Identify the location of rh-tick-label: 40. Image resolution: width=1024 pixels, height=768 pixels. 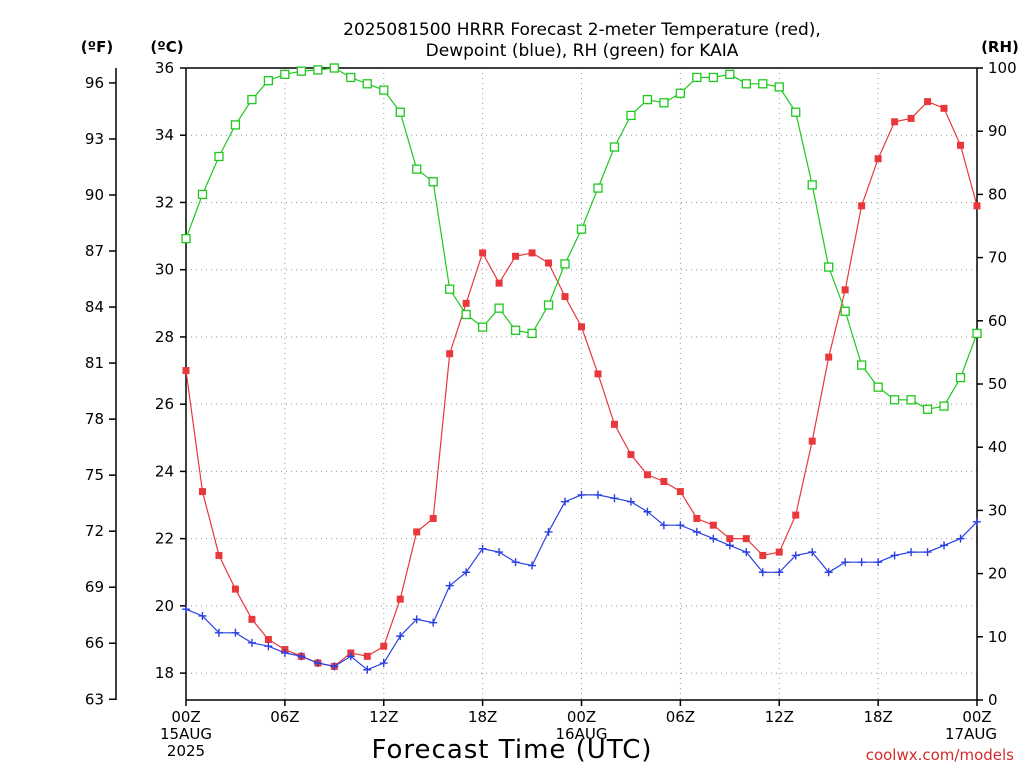
(997, 447).